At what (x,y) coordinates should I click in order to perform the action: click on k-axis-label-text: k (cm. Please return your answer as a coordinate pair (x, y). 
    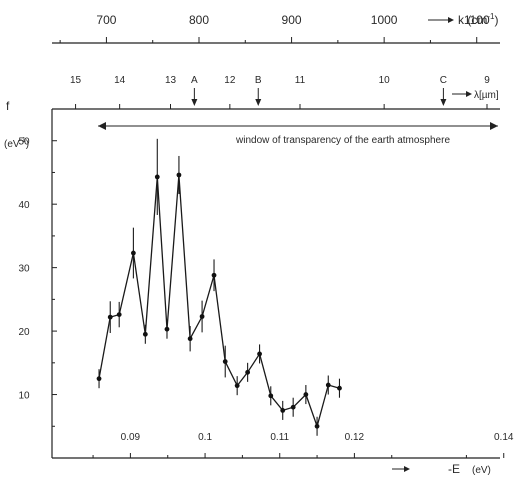
    Looking at the image, I should click on (472, 20).